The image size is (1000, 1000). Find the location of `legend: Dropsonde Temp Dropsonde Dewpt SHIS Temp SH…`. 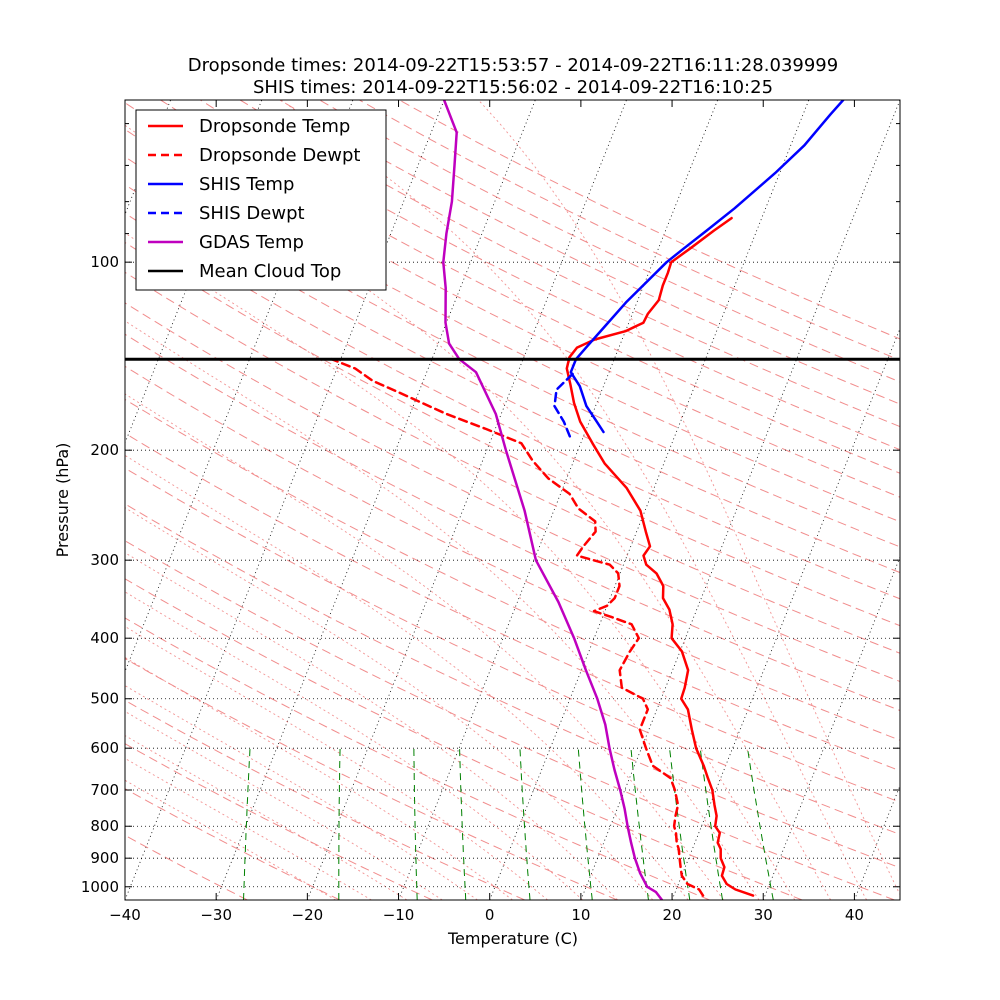

legend: Dropsonde Temp Dropsonde Dewpt SHIS Temp SH… is located at coordinates (261, 200).